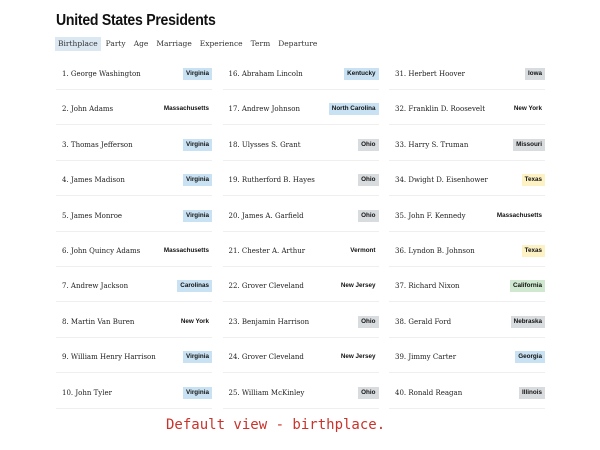 This screenshot has width=600, height=450. Describe the element at coordinates (266, 392) in the screenshot. I see `president-name: 25. William McKinley` at that location.